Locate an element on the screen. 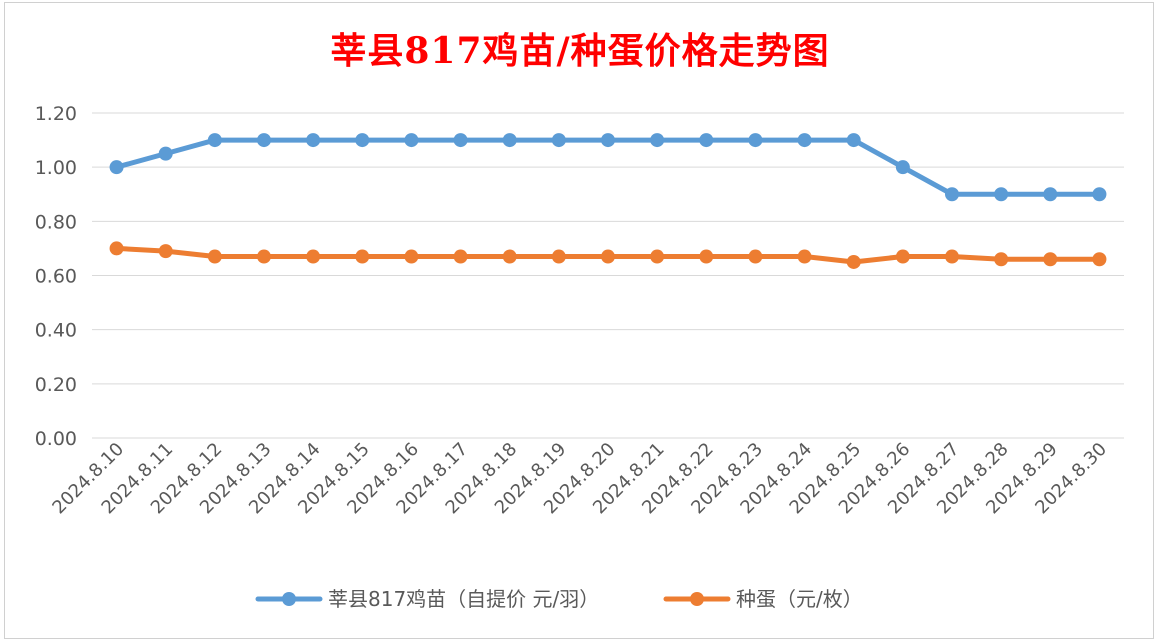 This screenshot has height=643, width=1160. y-tick-label: 0.00 is located at coordinates (56, 439).